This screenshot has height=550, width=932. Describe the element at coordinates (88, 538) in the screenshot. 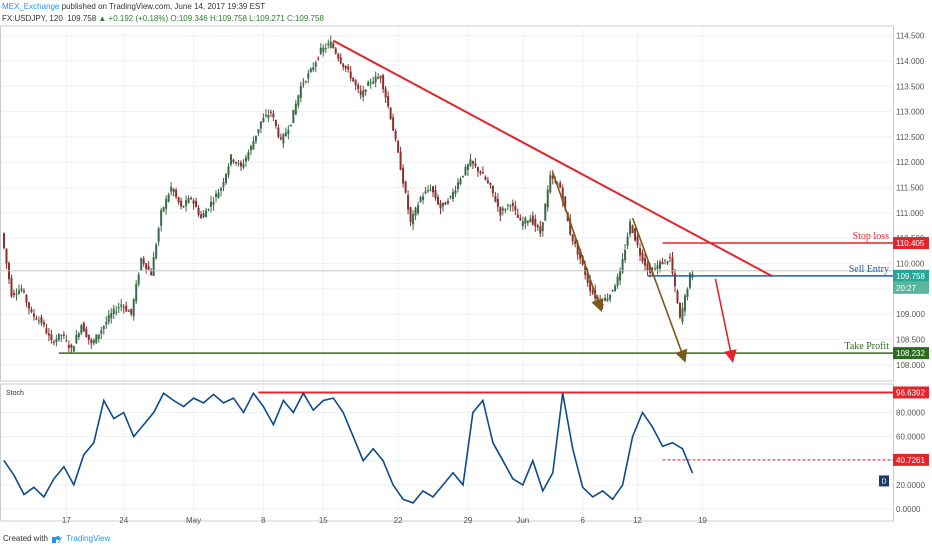

I see `tradingview-brand: TradingView` at that location.